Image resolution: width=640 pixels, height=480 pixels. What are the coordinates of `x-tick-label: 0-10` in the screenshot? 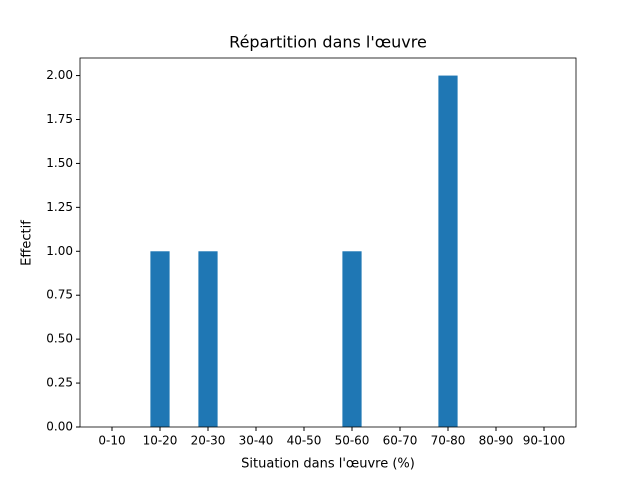 It's located at (111, 441).